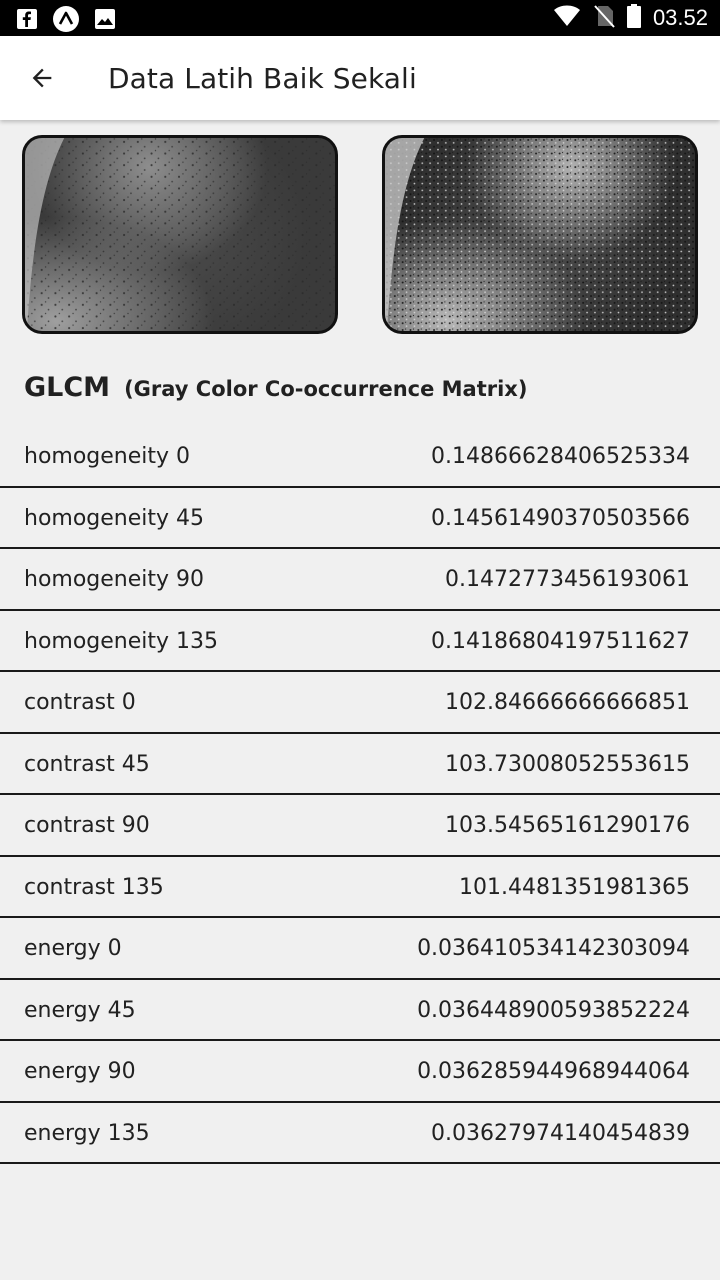 The height and width of the screenshot is (1280, 720). I want to click on feature-label: homogeneity 45, so click(114, 518).